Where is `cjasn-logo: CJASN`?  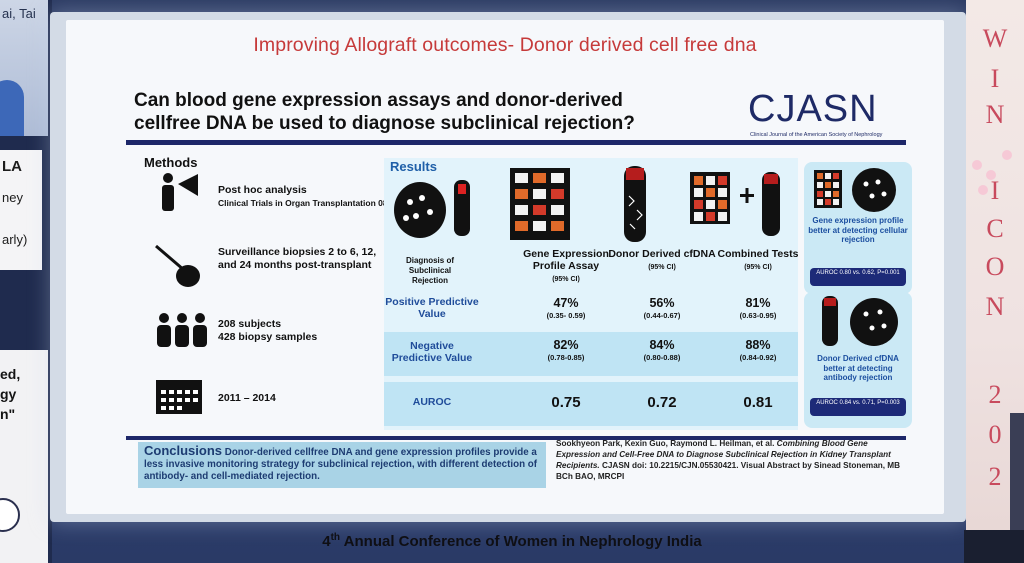 cjasn-logo: CJASN is located at coordinates (813, 109).